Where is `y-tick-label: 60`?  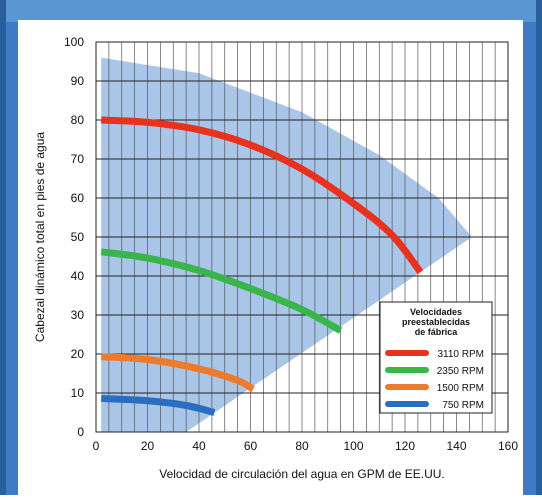
y-tick-label: 60 is located at coordinates (78, 198).